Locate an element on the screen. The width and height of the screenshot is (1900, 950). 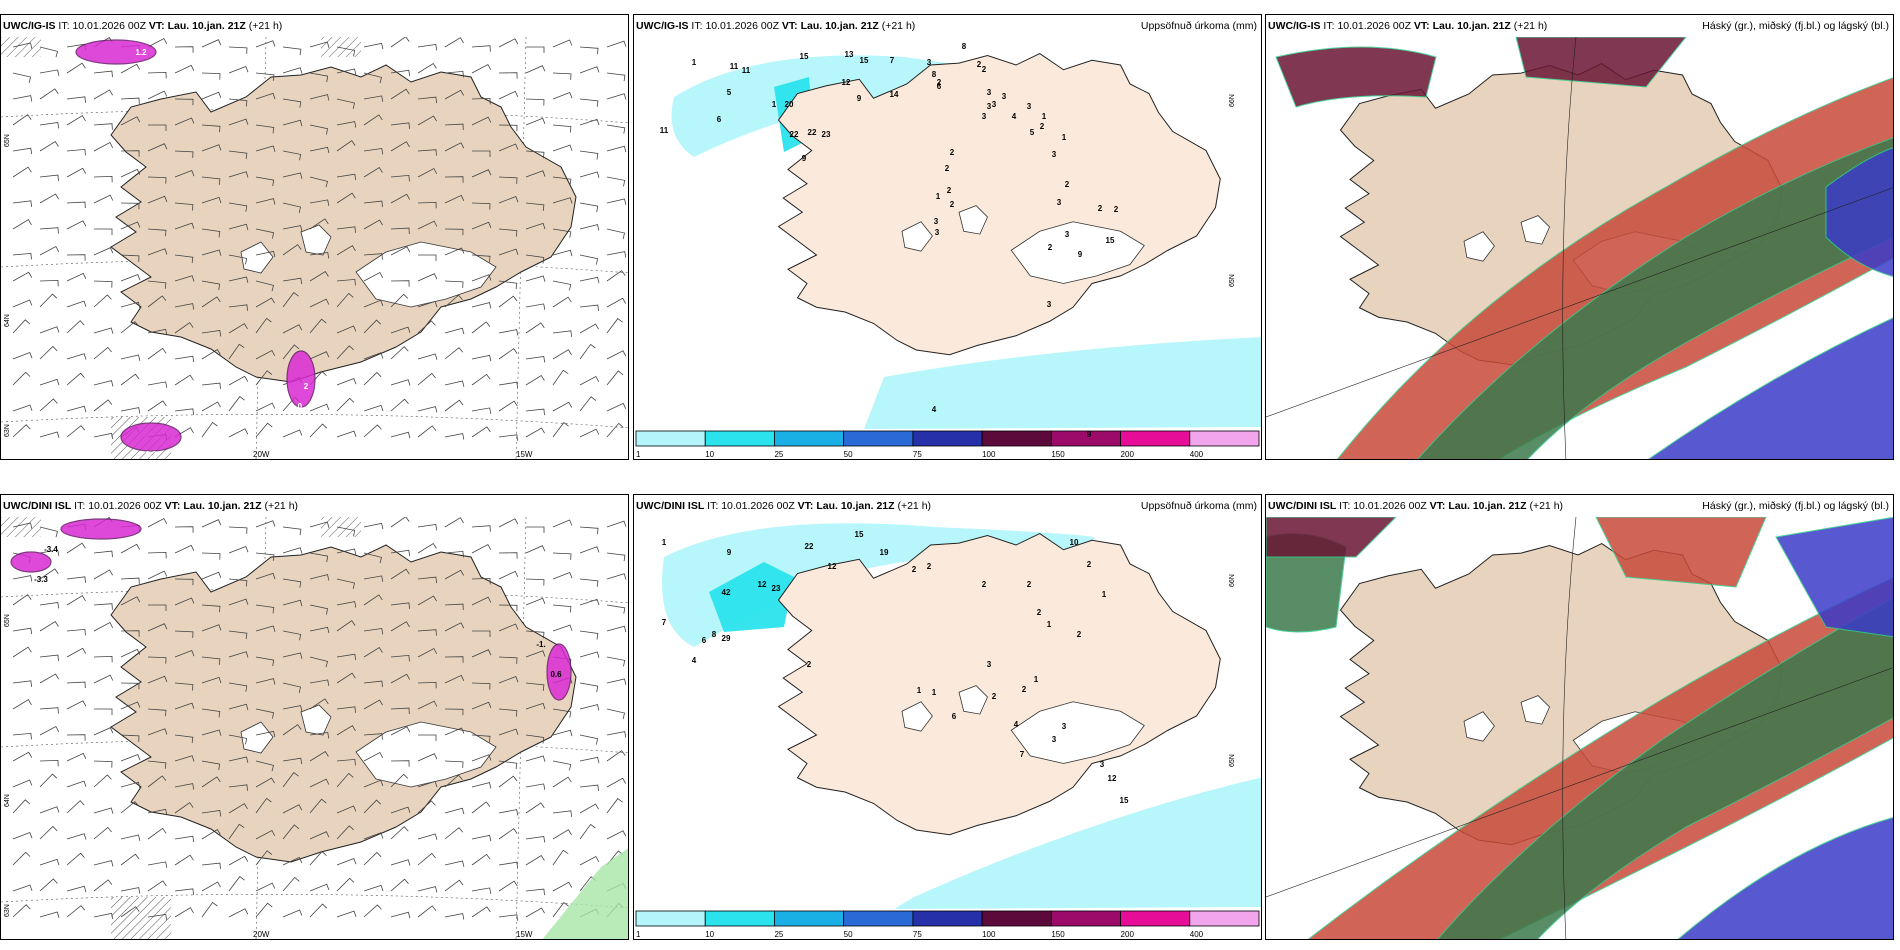
value-label: 12 is located at coordinates (1112, 778).